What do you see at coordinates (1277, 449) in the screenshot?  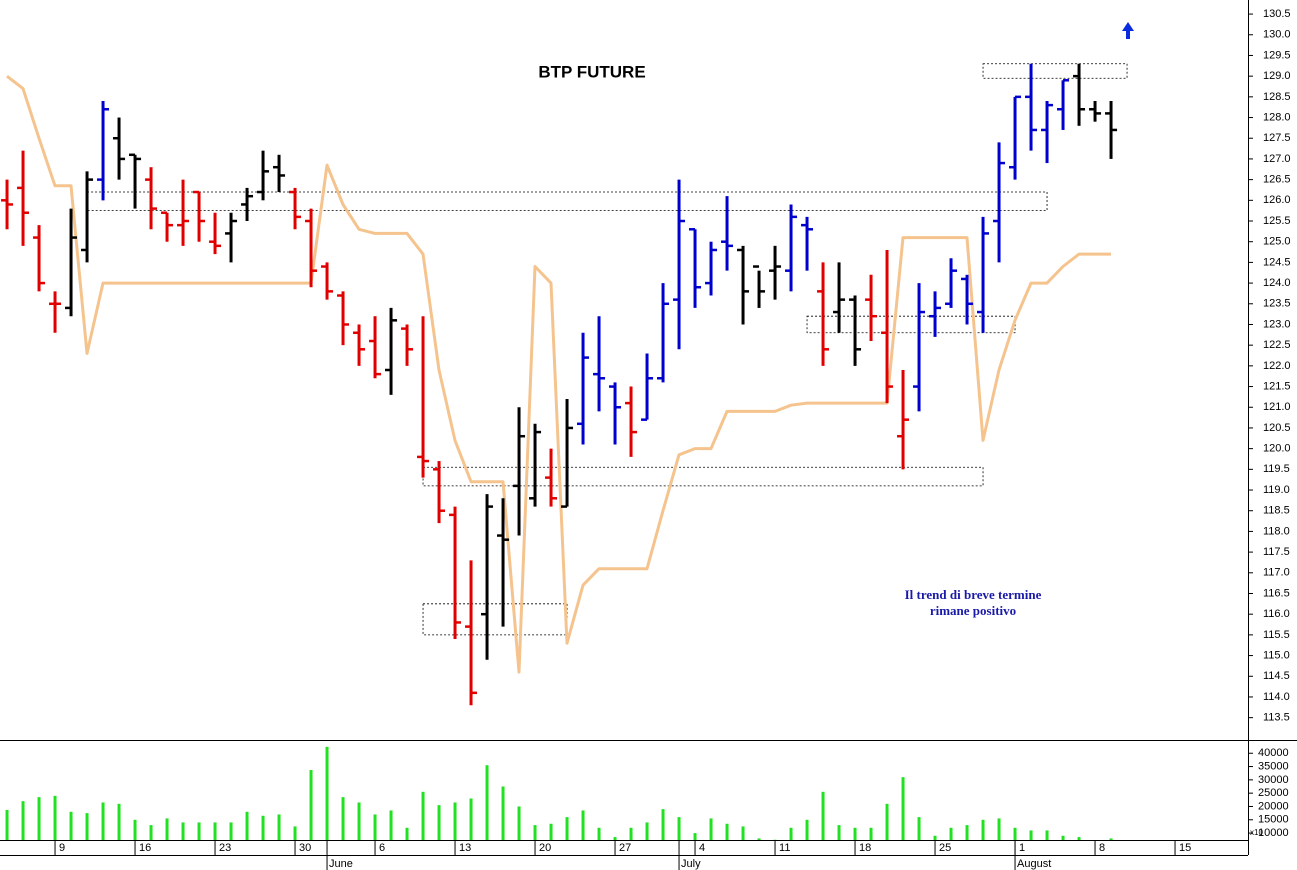 I see `y-tick-label: 120.0` at bounding box center [1277, 449].